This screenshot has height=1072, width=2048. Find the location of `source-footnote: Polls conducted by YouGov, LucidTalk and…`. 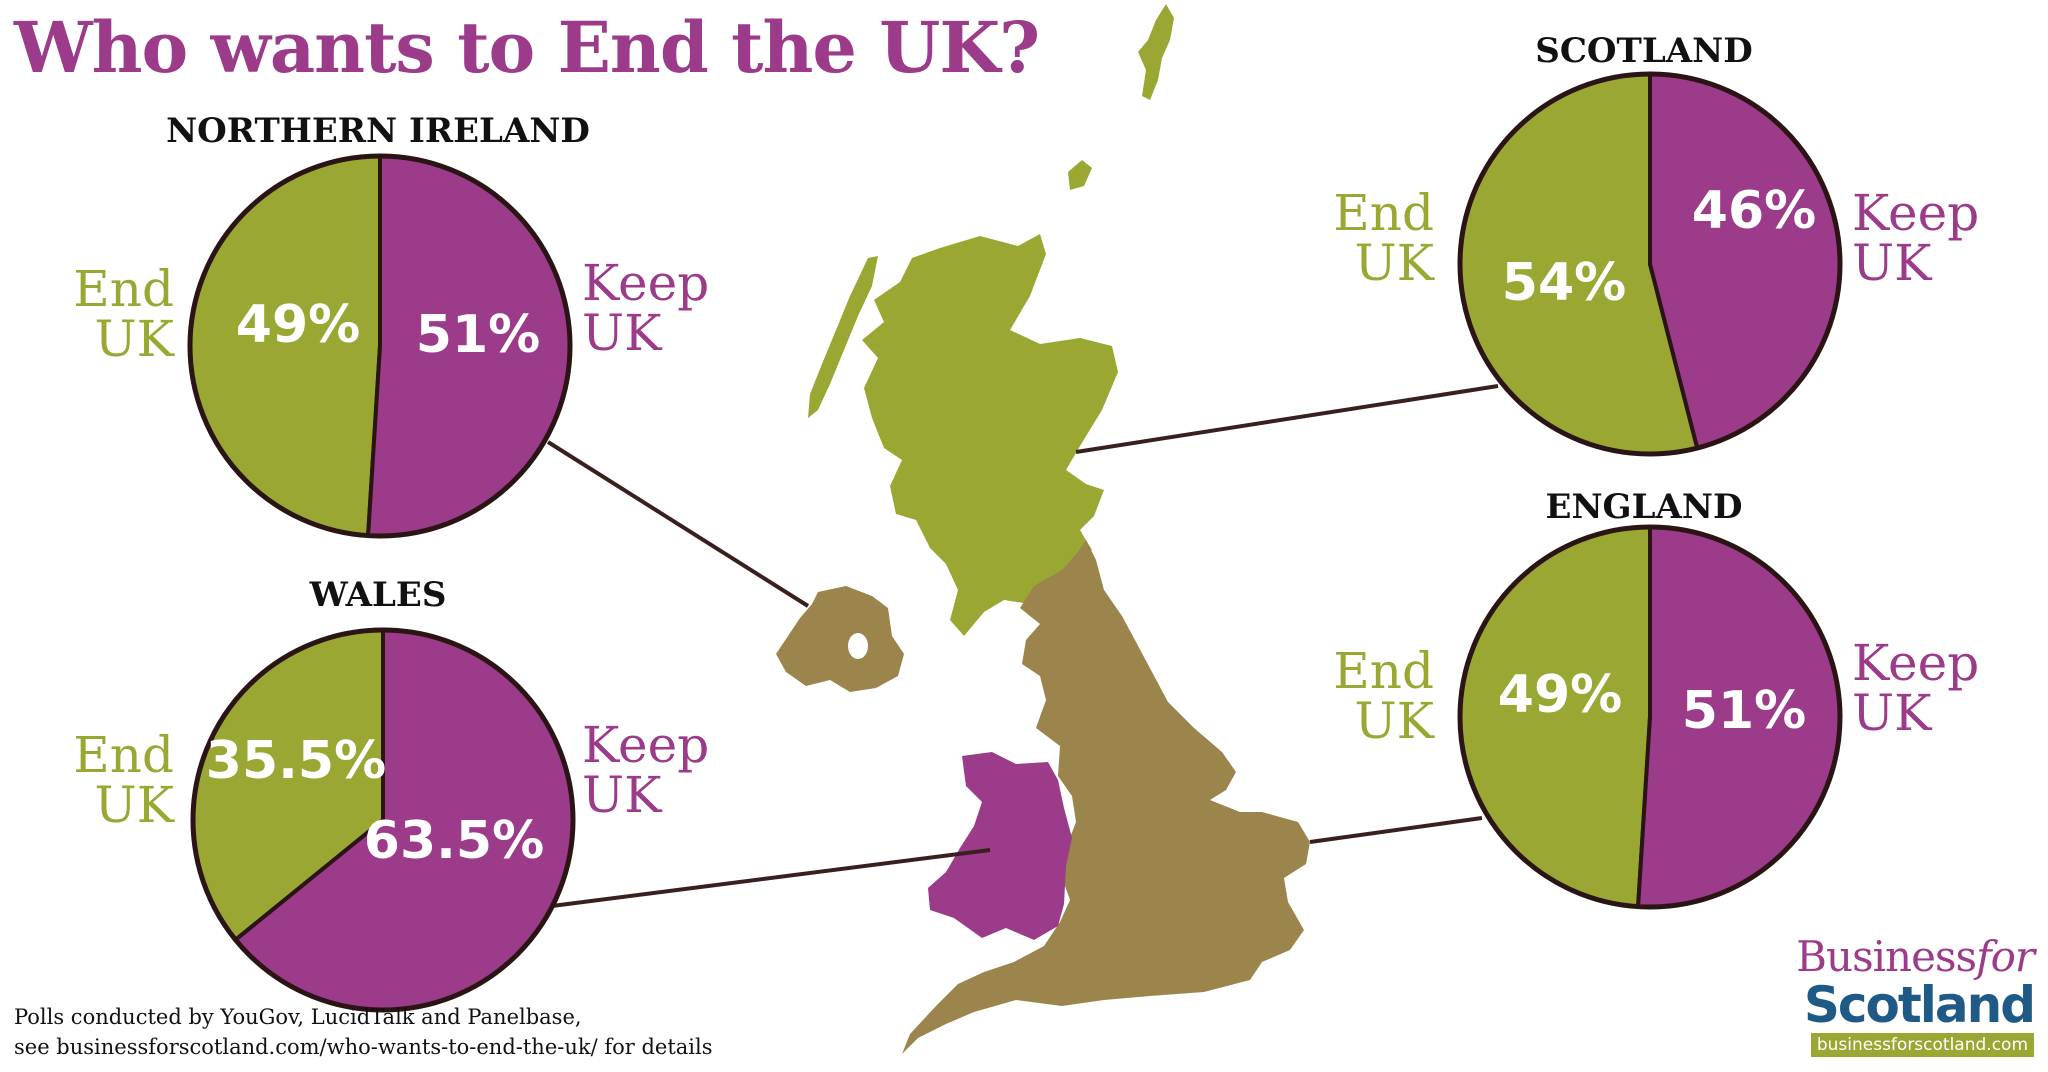

source-footnote: Polls conducted by YouGov, LucidTalk and… is located at coordinates (363, 1032).